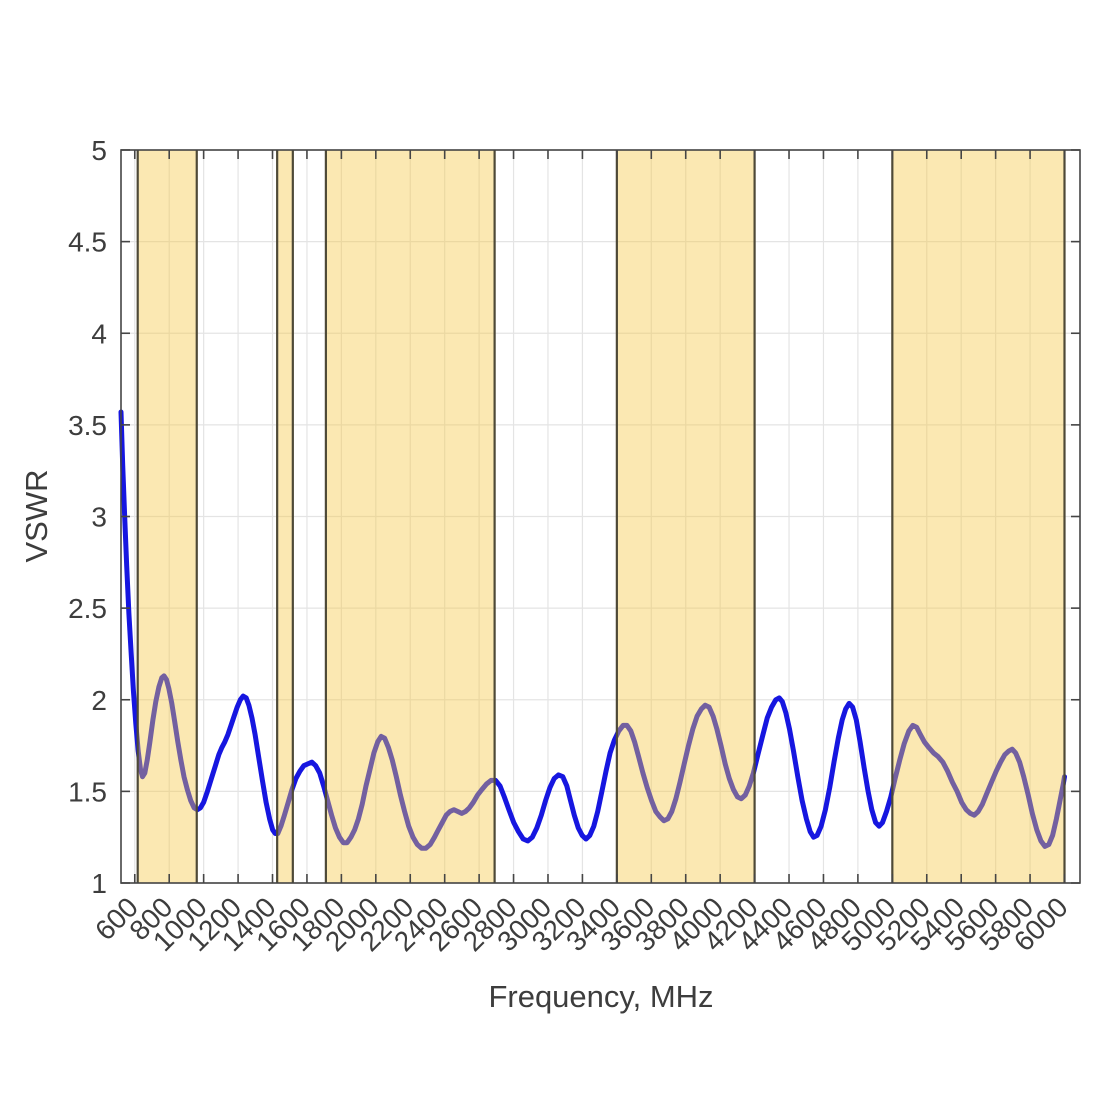 This screenshot has width=1100, height=1100. I want to click on y-tick-label: 3.5, so click(87, 425).